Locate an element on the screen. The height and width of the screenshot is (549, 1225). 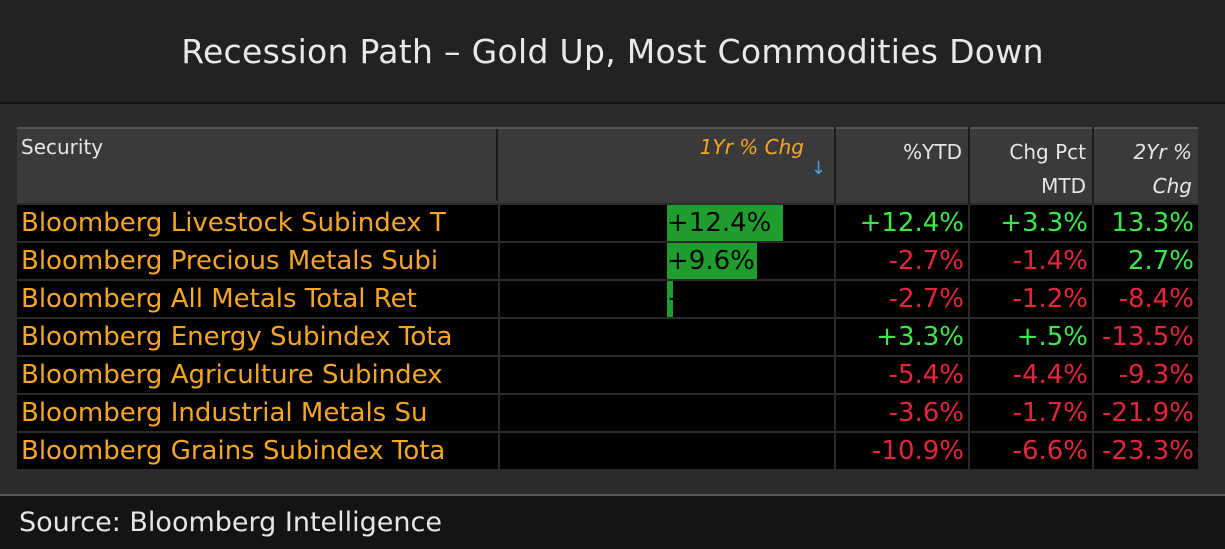
ytd-value: -3.6% is located at coordinates (902, 412).